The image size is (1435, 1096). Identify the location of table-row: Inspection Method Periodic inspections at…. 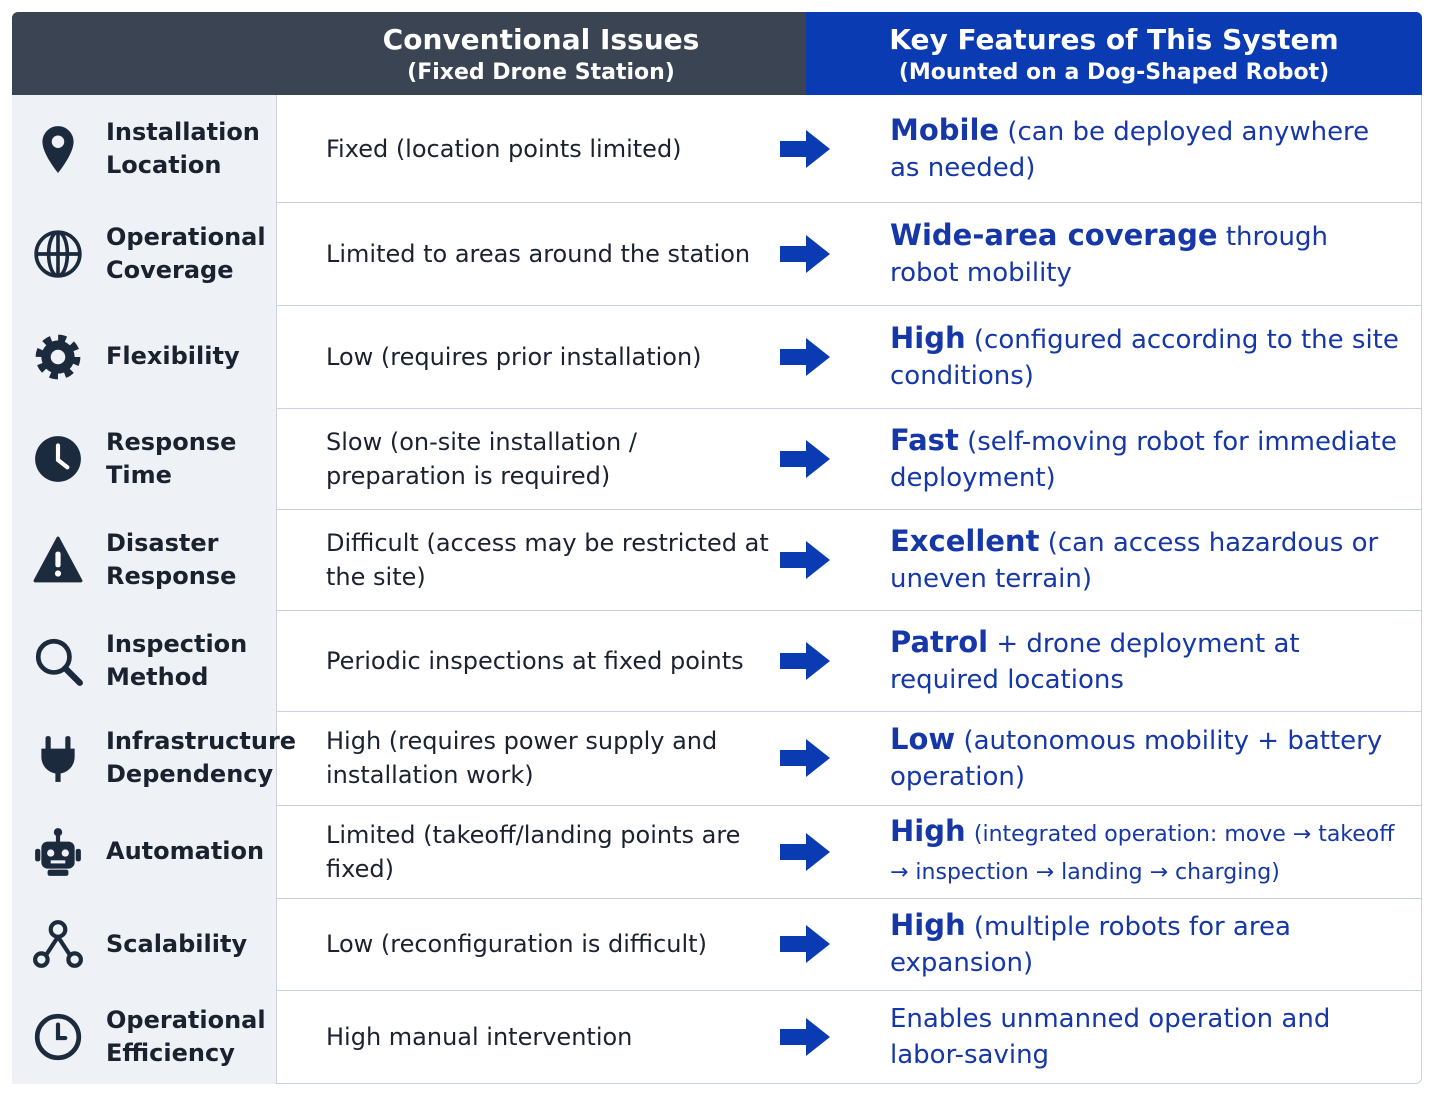
(717, 661).